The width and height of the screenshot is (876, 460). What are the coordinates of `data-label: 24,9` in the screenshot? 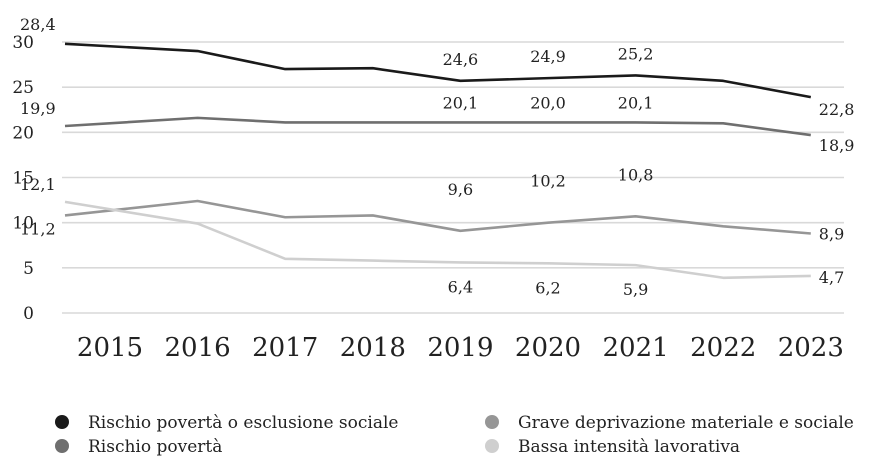 It's located at (548, 56).